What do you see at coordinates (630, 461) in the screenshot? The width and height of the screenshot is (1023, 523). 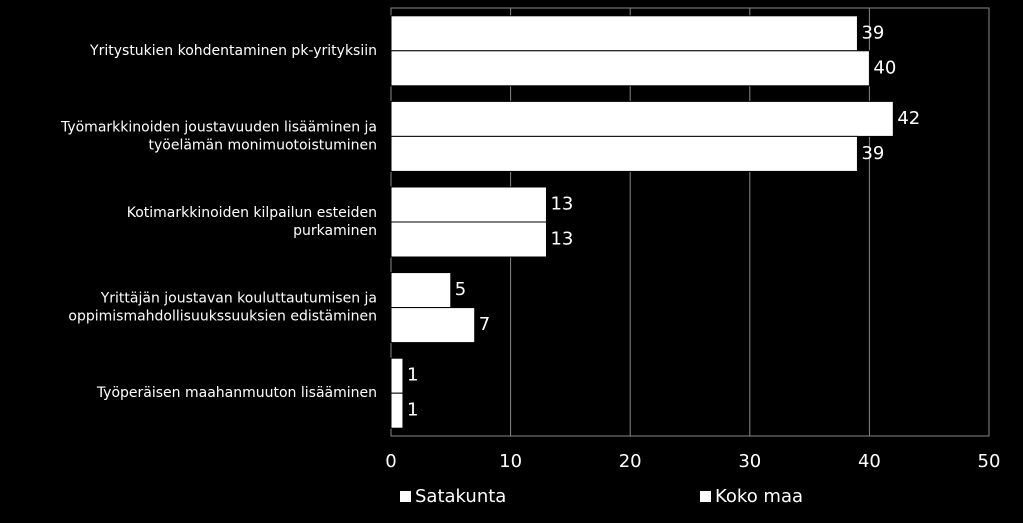 I see `x-tick-label: 20` at bounding box center [630, 461].